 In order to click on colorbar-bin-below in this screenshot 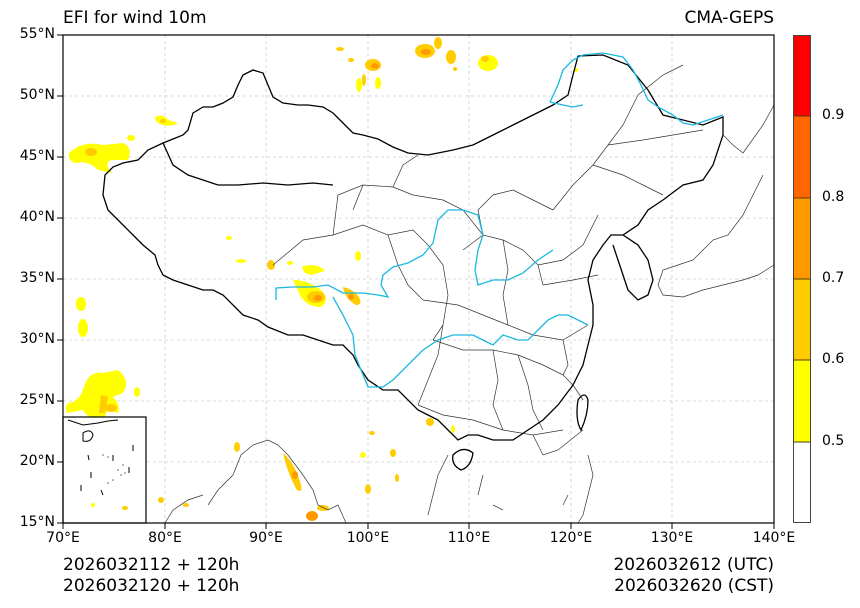, I will do `click(802, 482)`.